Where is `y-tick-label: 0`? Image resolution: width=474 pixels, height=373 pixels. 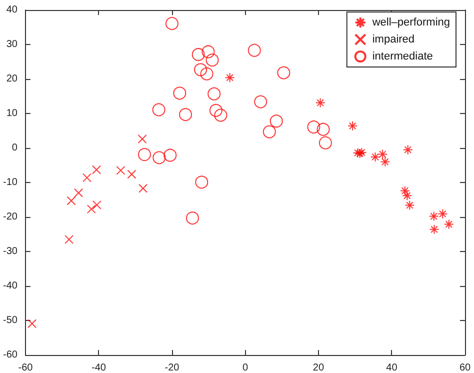
y-tick-label: 0 is located at coordinates (15, 148).